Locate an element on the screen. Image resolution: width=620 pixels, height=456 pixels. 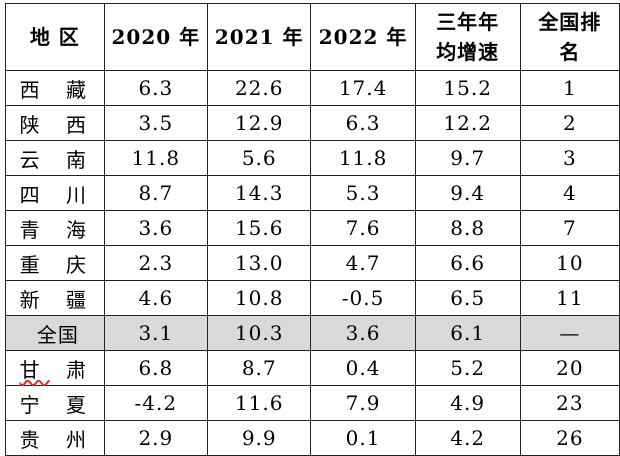
region-cell: 青 海 is located at coordinates (55, 228).